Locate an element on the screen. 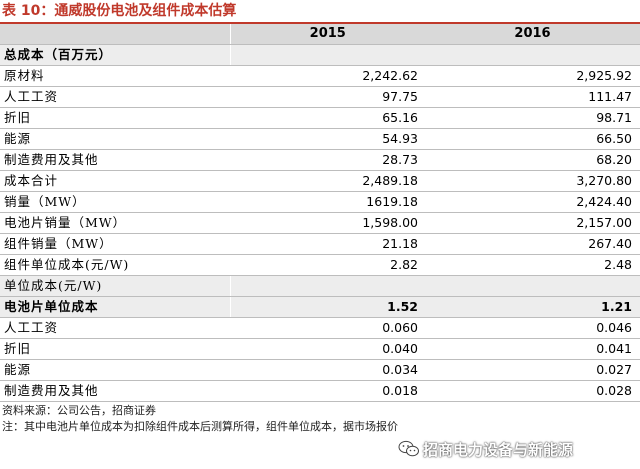 Image resolution: width=640 pixels, height=469 pixels. value-2015: 1.52 is located at coordinates (327, 307).